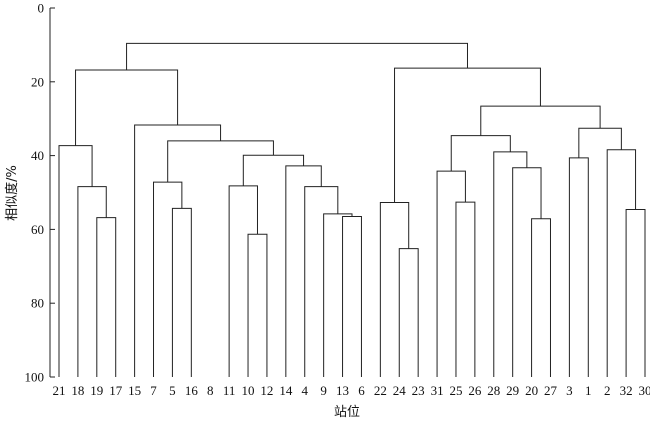 This screenshot has width=650, height=423. What do you see at coordinates (493, 390) in the screenshot?
I see `leaf-label: 28` at bounding box center [493, 390].